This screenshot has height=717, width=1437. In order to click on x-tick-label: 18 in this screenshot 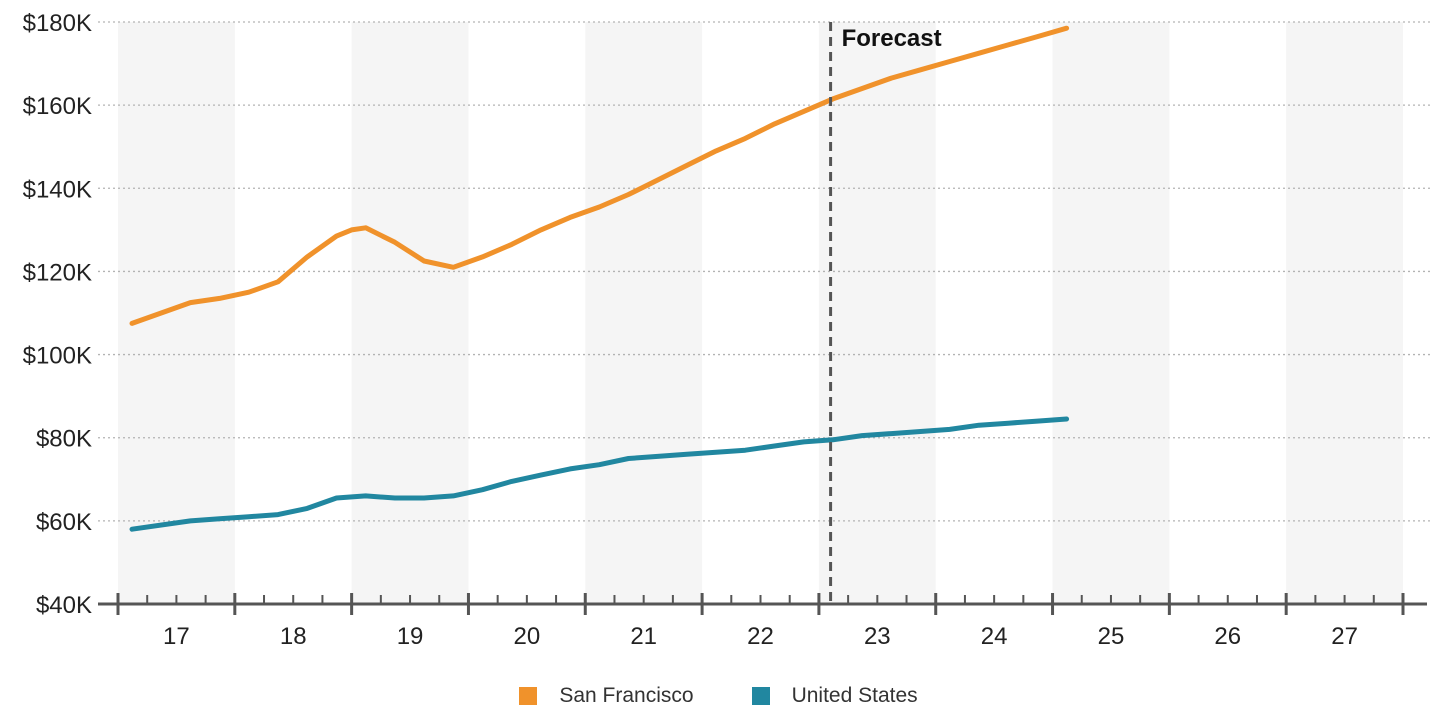, I will do `click(293, 636)`.